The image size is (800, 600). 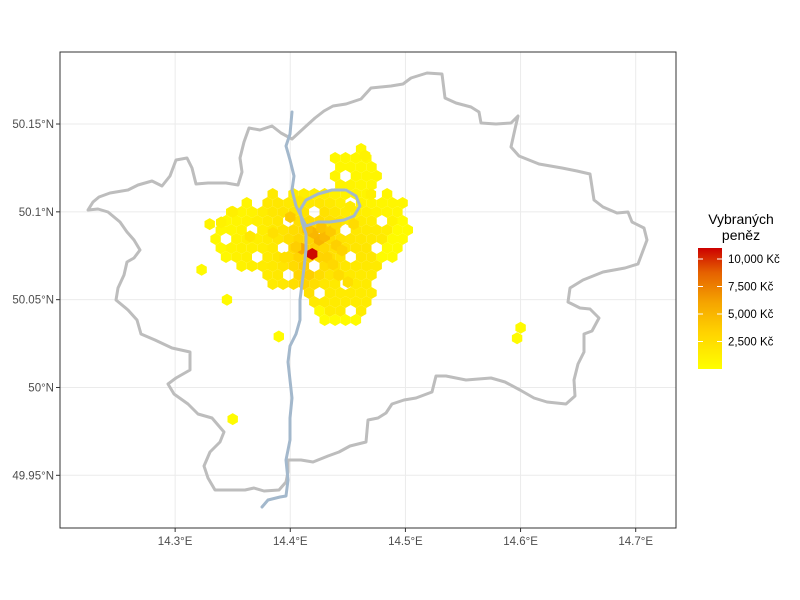 What do you see at coordinates (739, 301) in the screenshot?
I see `legend-ticks: 10,000 Kč 7,500 Kč 5,000 Kč 2,500 Kč` at bounding box center [739, 301].